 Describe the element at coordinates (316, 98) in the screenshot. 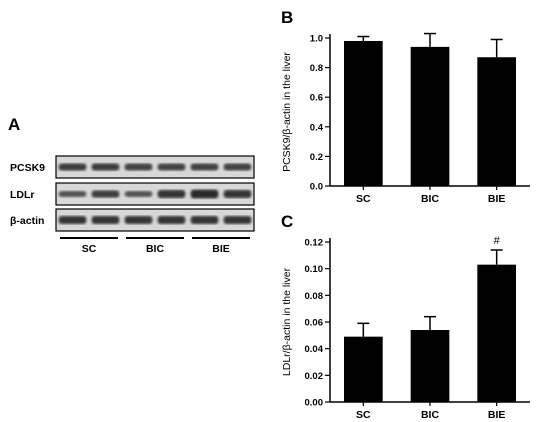

I see `y-tick-label: 0.6` at that location.